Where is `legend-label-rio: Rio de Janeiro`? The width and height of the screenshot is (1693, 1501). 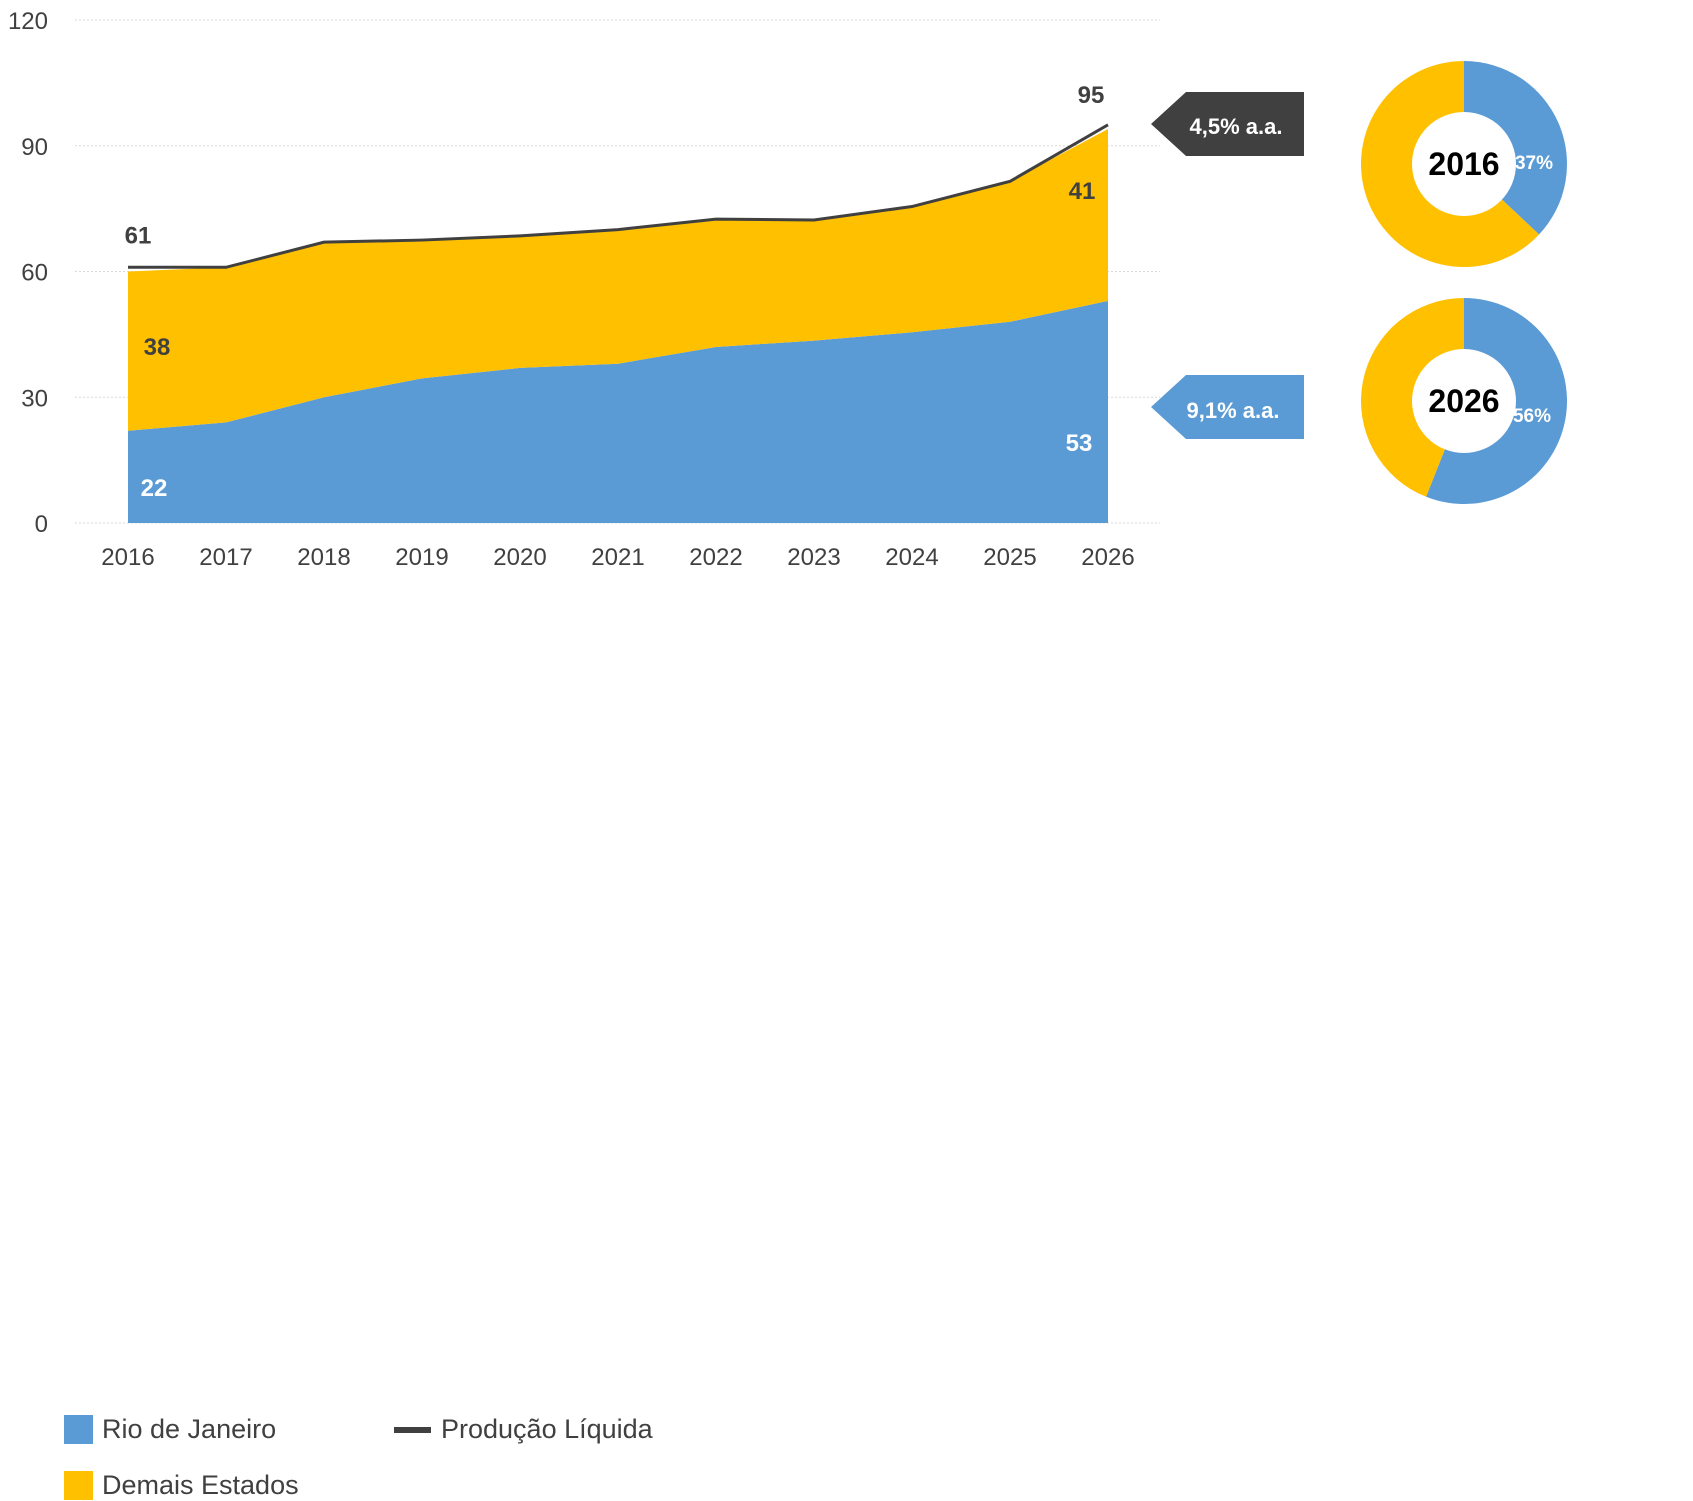 legend-label-rio: Rio de Janeiro is located at coordinates (189, 1429).